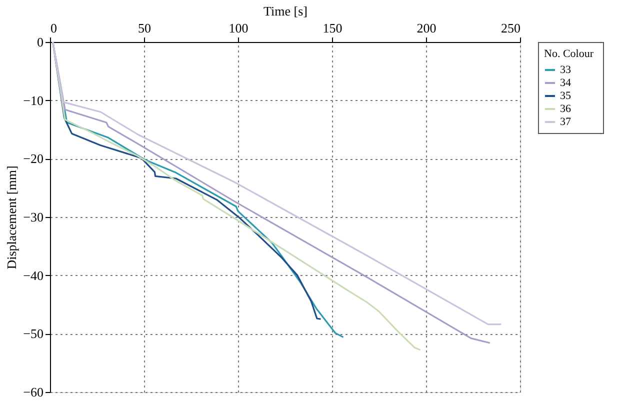  What do you see at coordinates (144, 28) in the screenshot?
I see `x-tick-label: 50` at bounding box center [144, 28].